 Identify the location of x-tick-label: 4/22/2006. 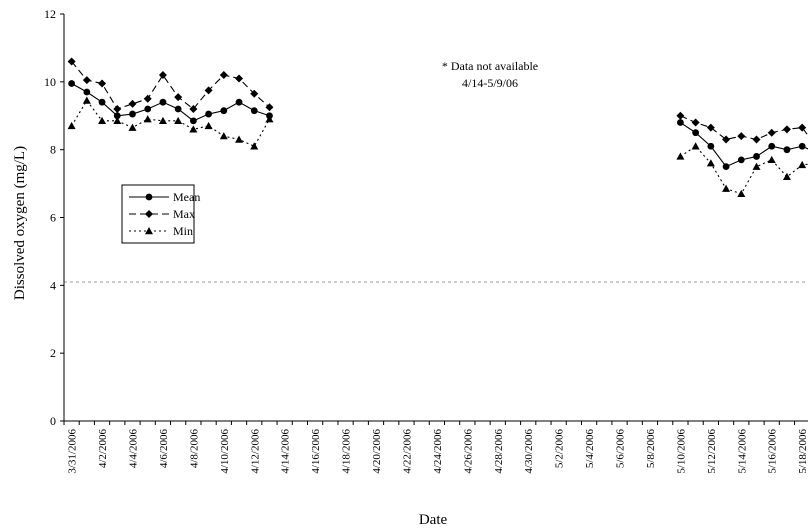
(407, 451).